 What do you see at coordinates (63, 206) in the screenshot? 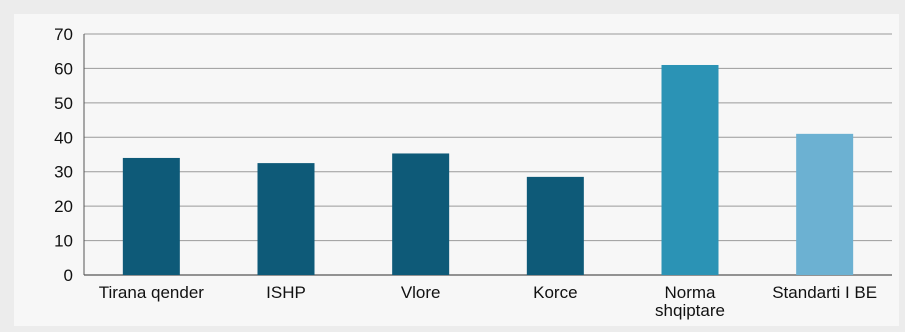
I see `y-tick-label: 20` at bounding box center [63, 206].